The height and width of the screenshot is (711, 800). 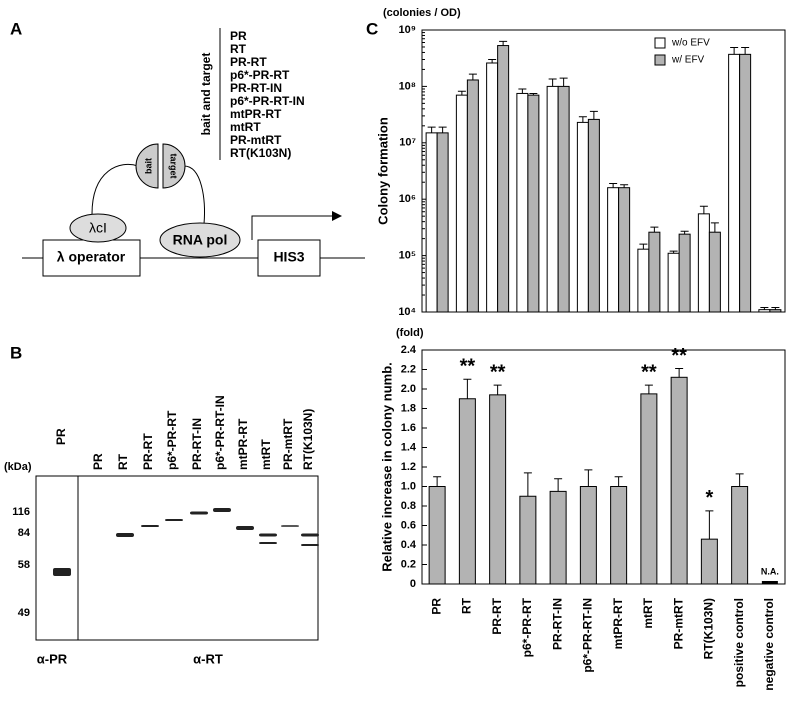 What do you see at coordinates (291, 227) in the screenshot?
I see `transcription-arrow` at bounding box center [291, 227].